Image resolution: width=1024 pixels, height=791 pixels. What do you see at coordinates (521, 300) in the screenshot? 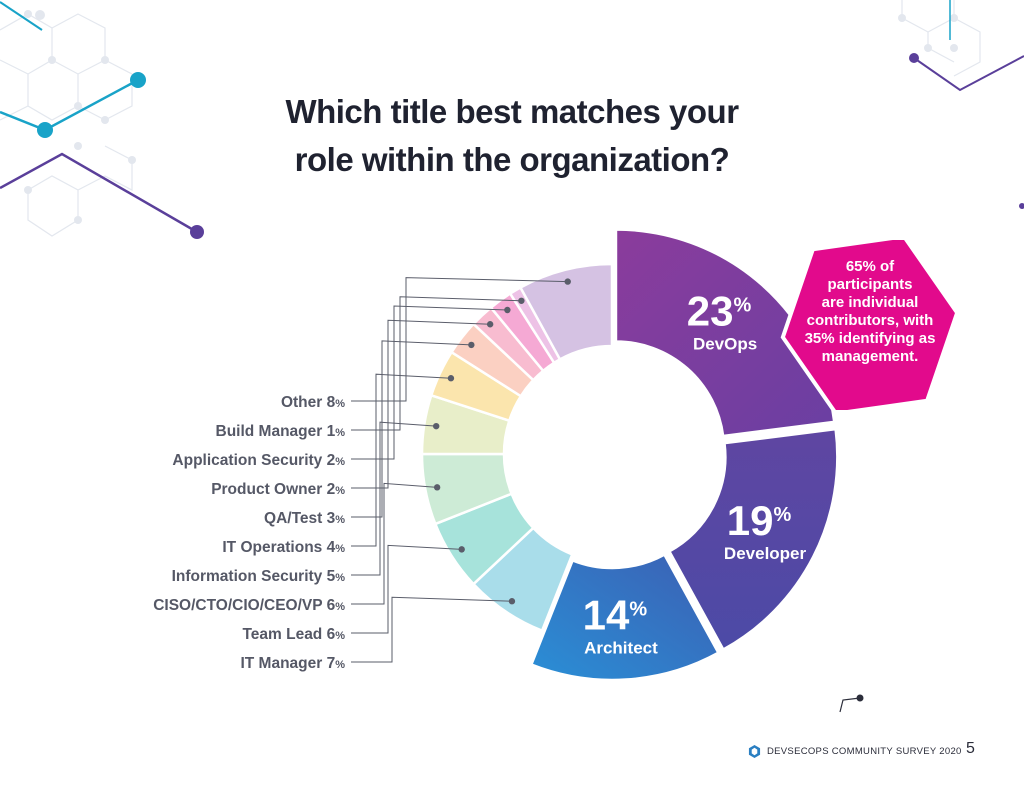
I see `leader-dot-build-manager` at bounding box center [521, 300].